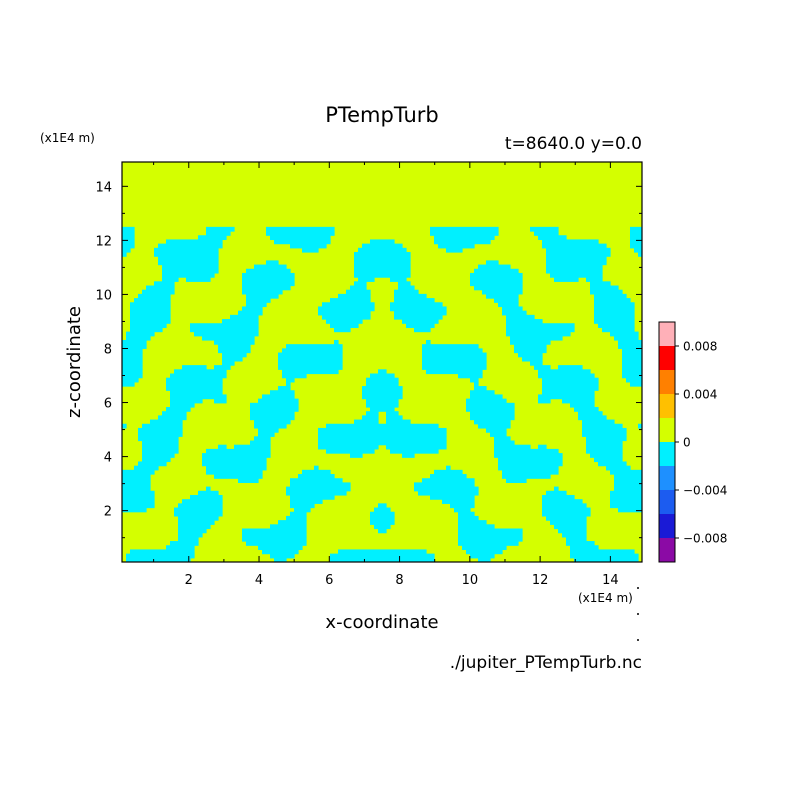  What do you see at coordinates (259, 580) in the screenshot?
I see `x-tick-label: 4` at bounding box center [259, 580].